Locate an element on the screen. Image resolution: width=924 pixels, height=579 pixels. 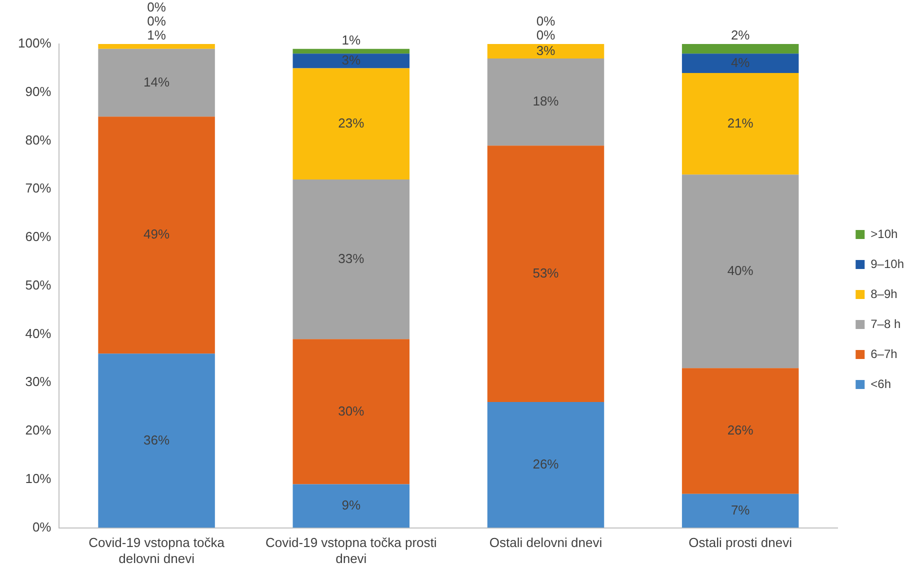
legend-label: 7–8 h is located at coordinates (885, 323).